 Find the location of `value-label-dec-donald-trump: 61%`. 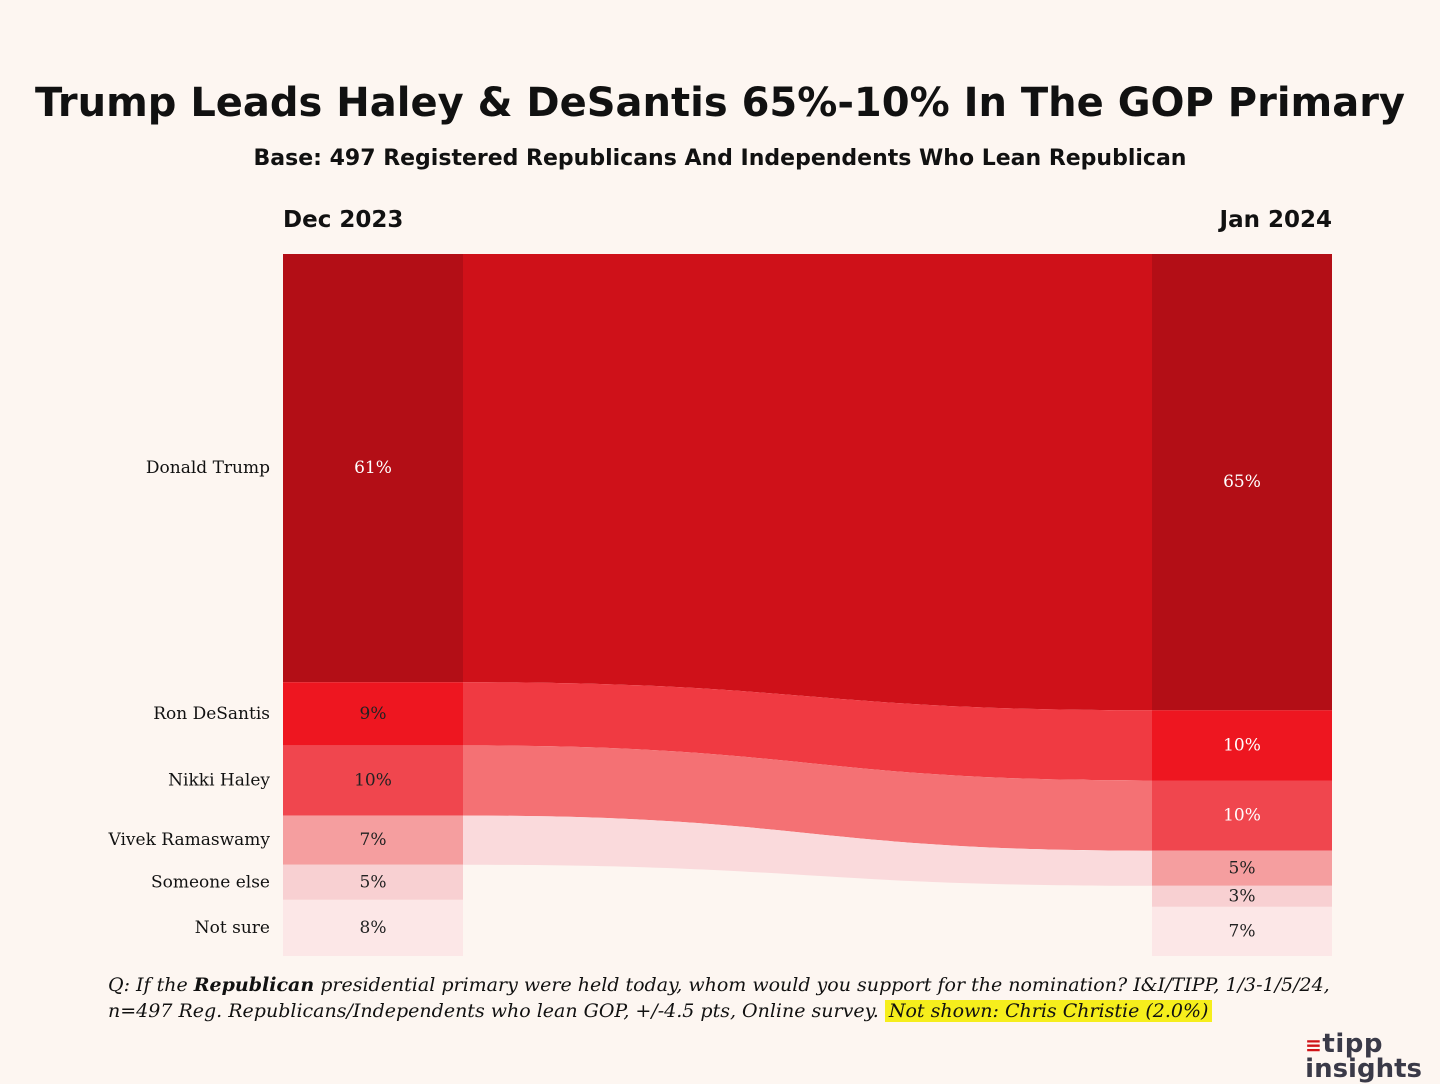

value-label-dec-donald-trump: 61% is located at coordinates (373, 468).